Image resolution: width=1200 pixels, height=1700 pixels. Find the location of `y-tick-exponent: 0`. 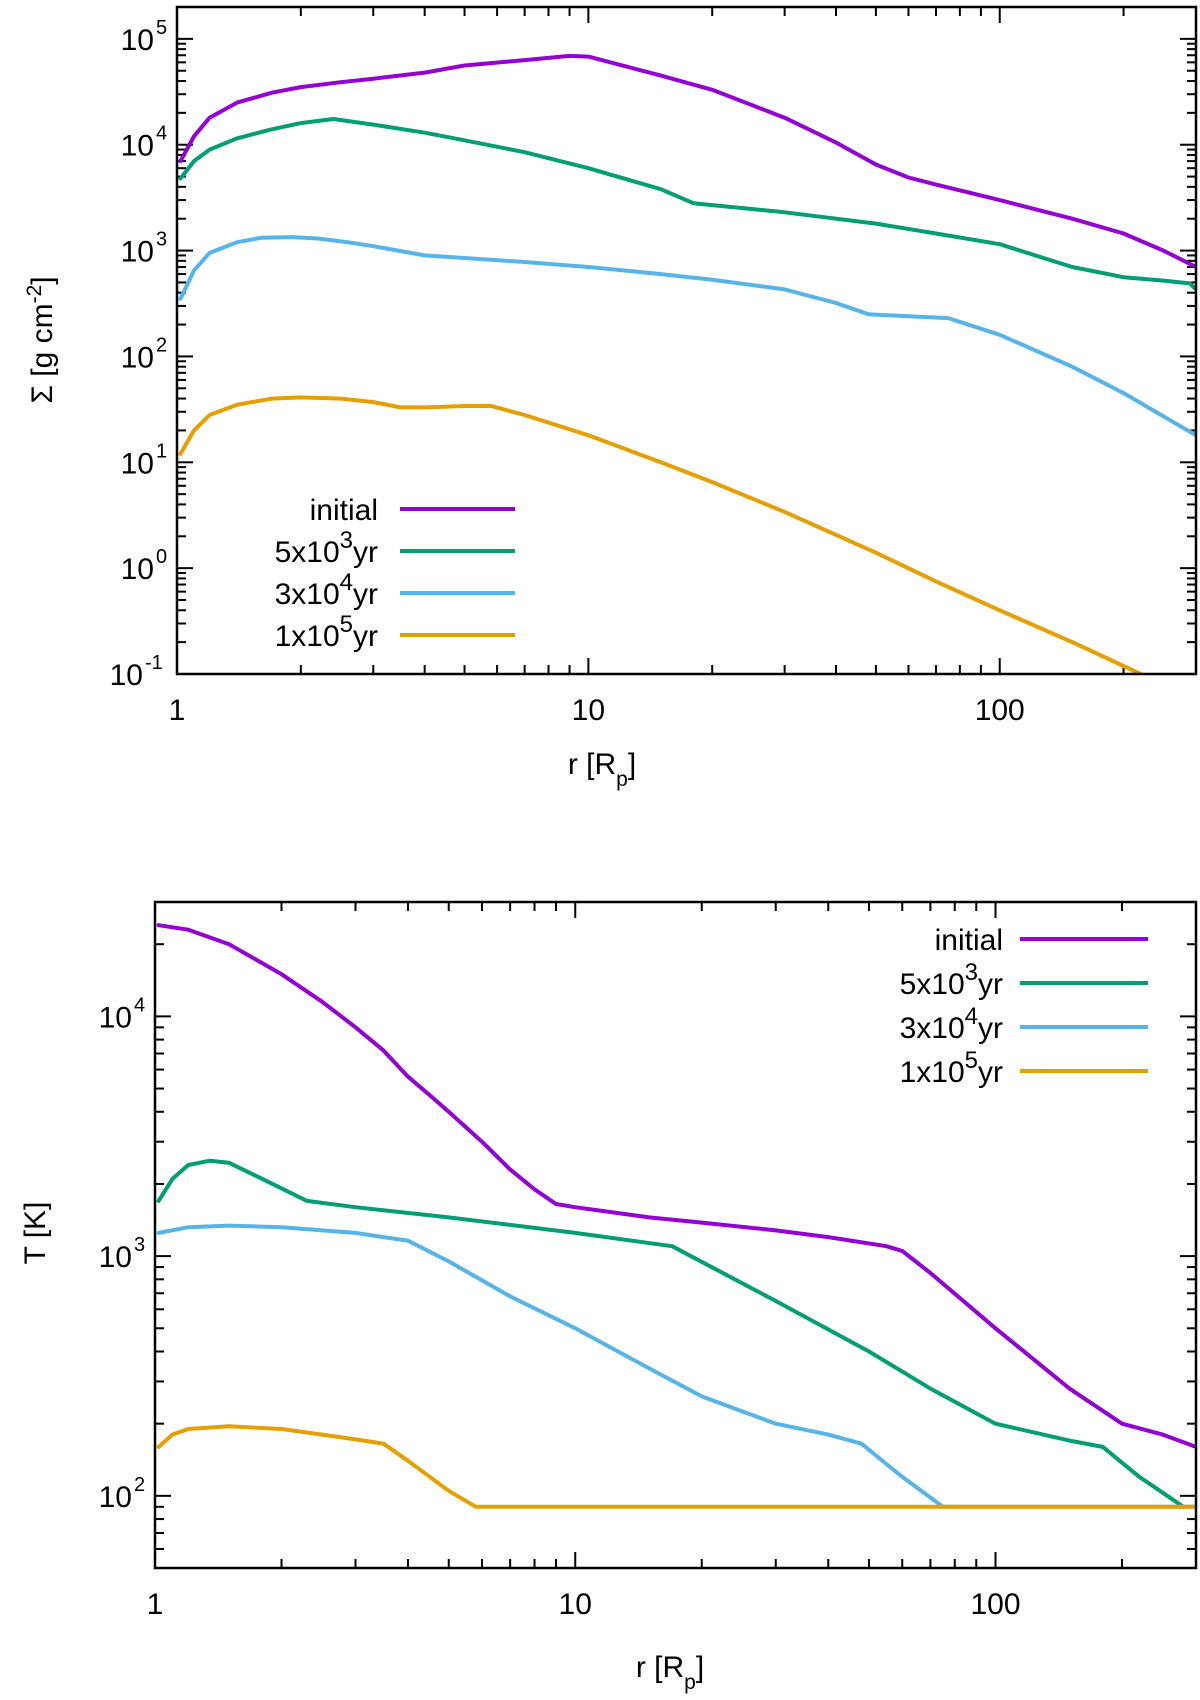

y-tick-exponent: 0 is located at coordinates (161, 557).